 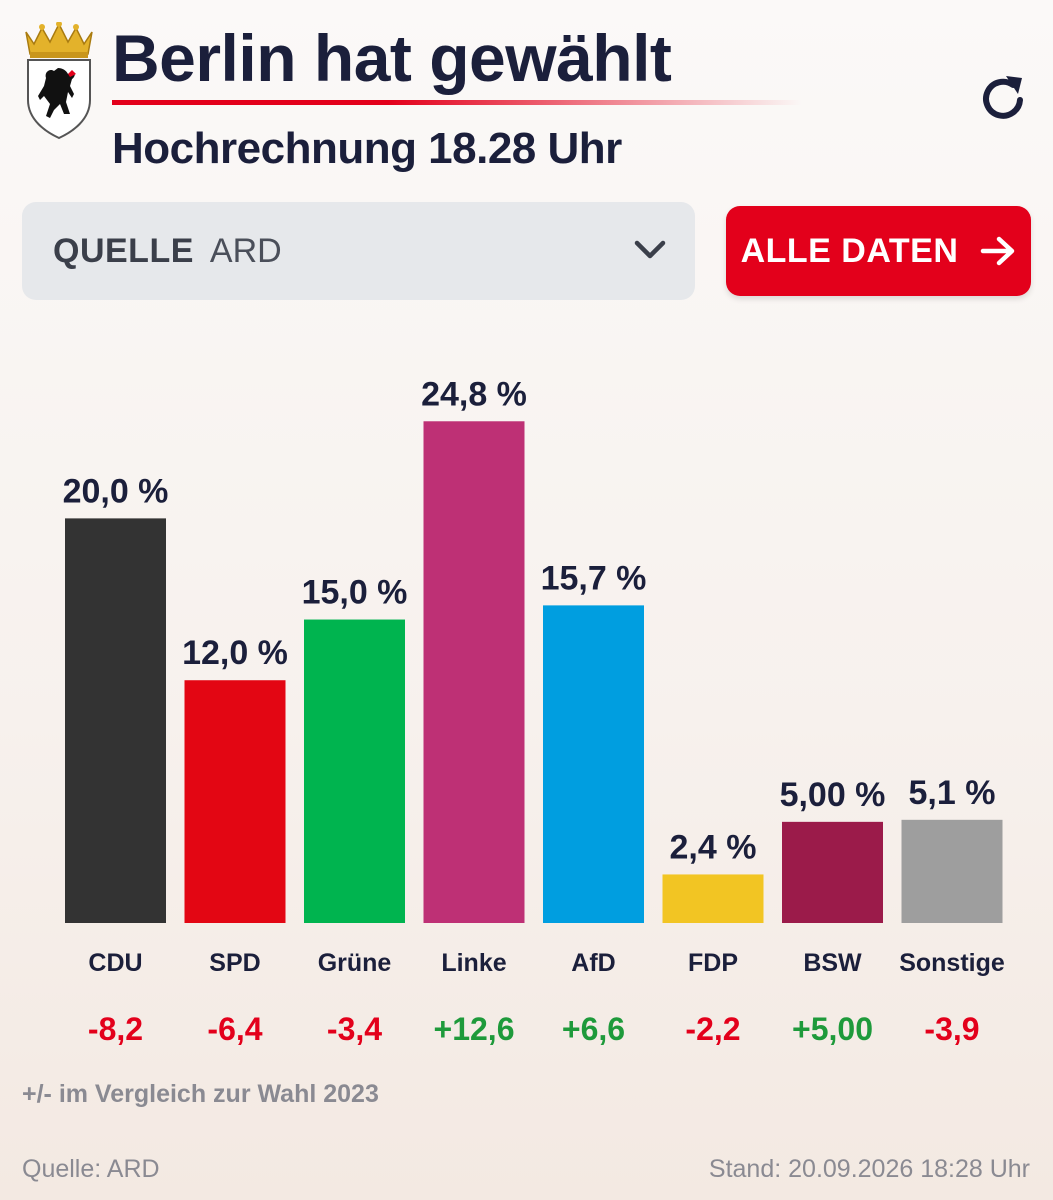 What do you see at coordinates (832, 872) in the screenshot?
I see `bar-bsw` at bounding box center [832, 872].